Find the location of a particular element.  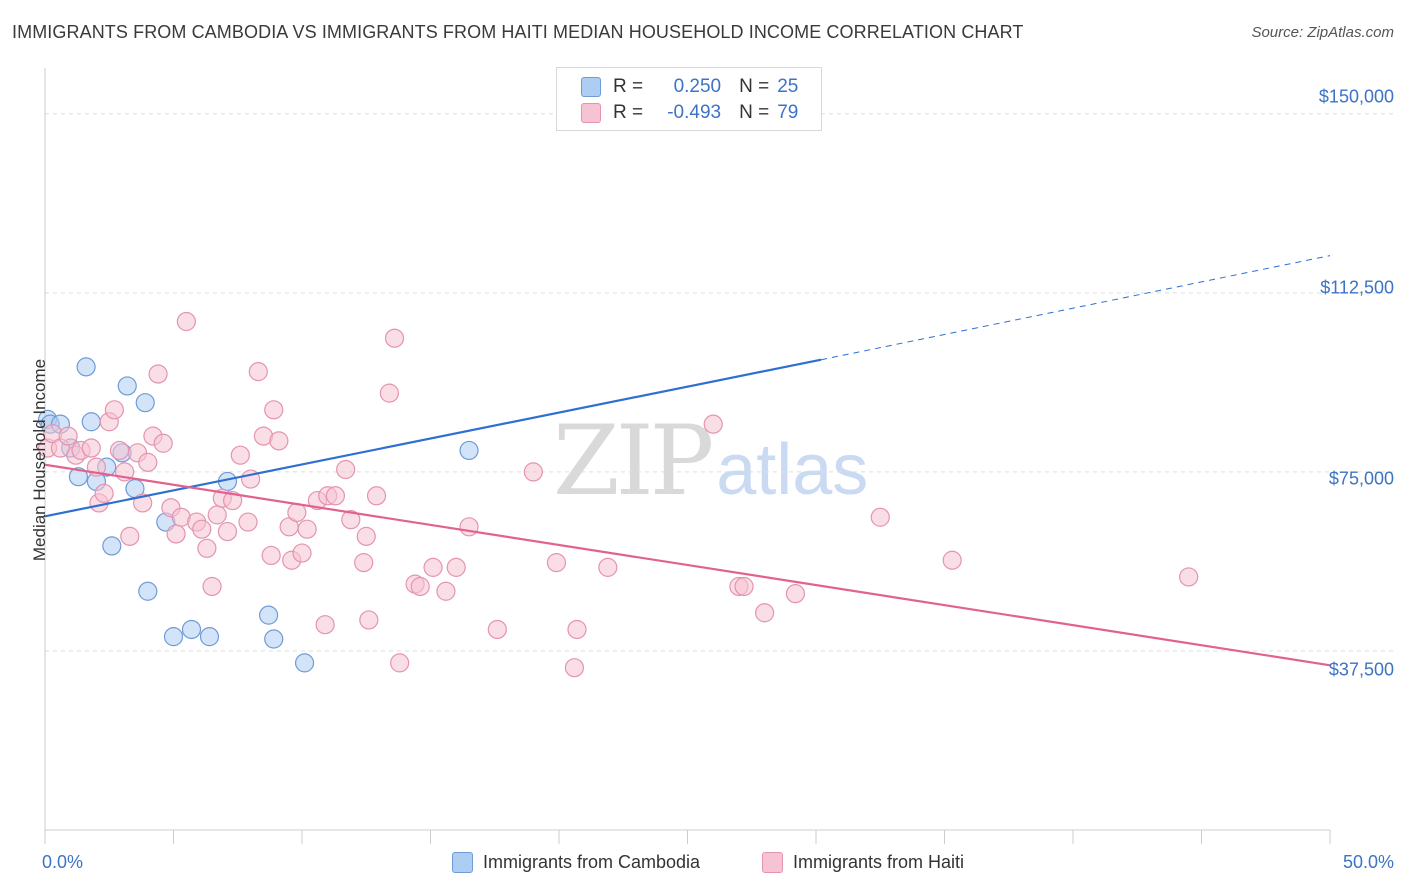

y-tick-label: $75,000 is located at coordinates (1361, 478).